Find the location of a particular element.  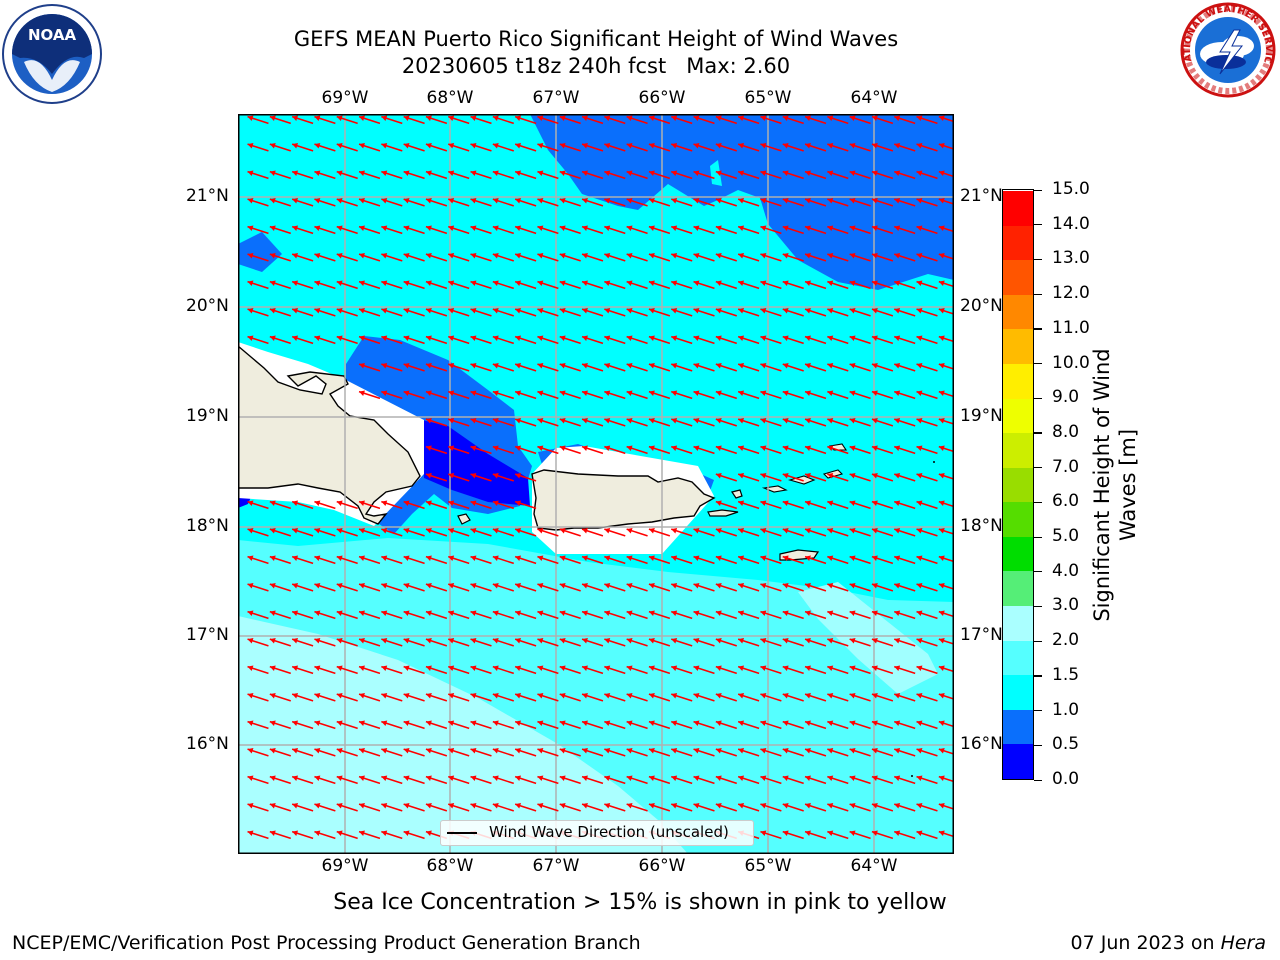

hispaniola-land is located at coordinates (329, 435).